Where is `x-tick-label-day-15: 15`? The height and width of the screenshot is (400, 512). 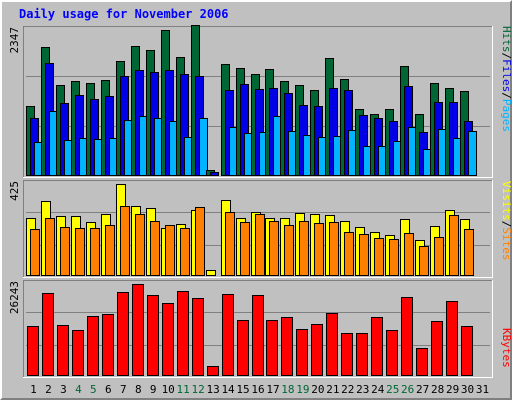
x-tick-label-day-15: 15 is located at coordinates (242, 389).